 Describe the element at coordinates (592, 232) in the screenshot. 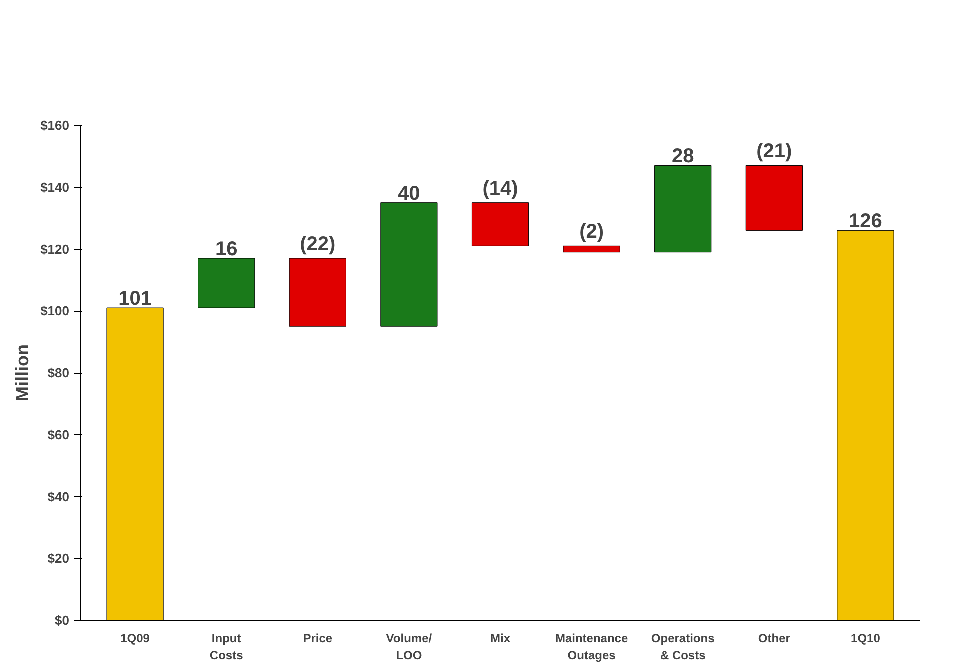

I see `data-label: (2)` at that location.